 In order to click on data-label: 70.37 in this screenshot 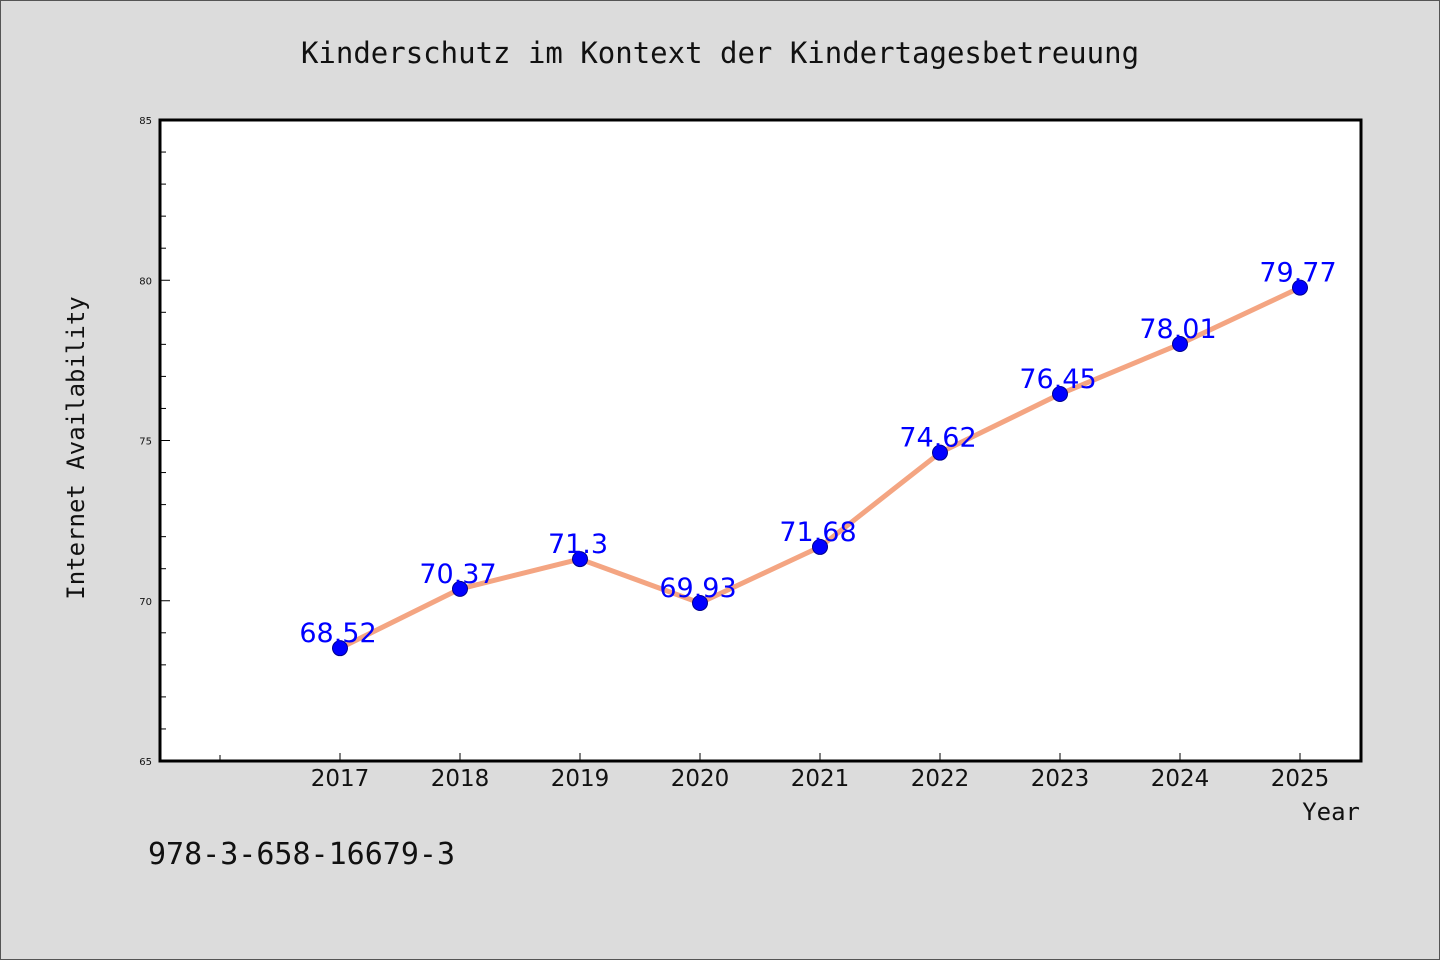, I will do `click(457, 574)`.